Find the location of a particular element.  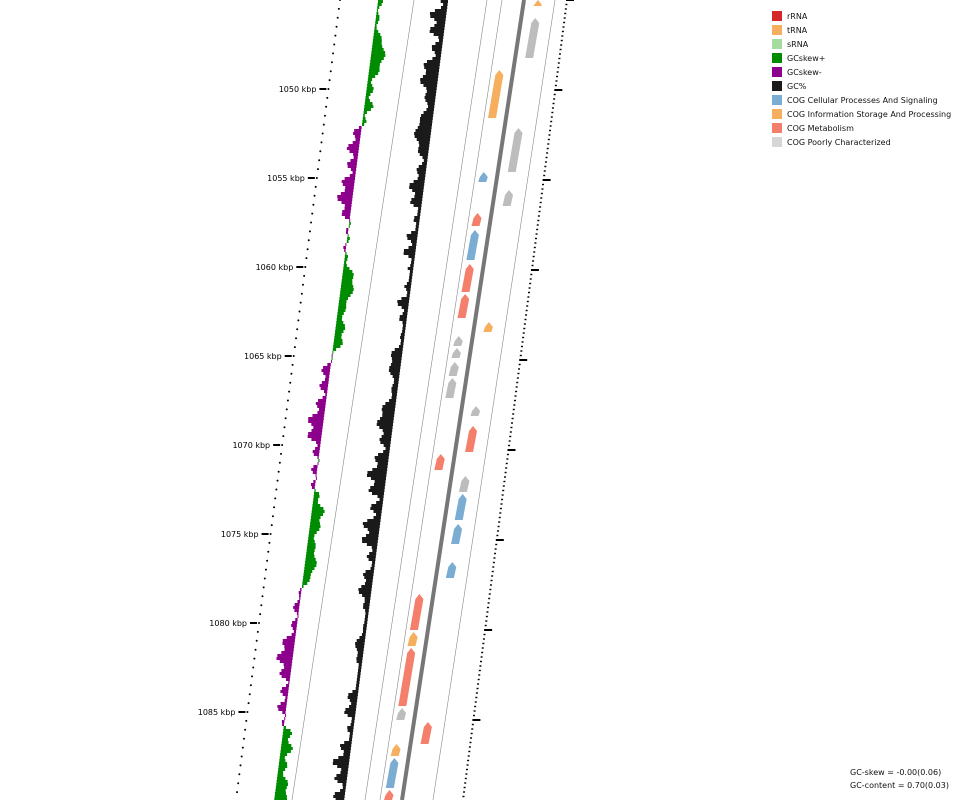

gc-skew-stat: GC-skew = -0.00(0.06) is located at coordinates (896, 772).